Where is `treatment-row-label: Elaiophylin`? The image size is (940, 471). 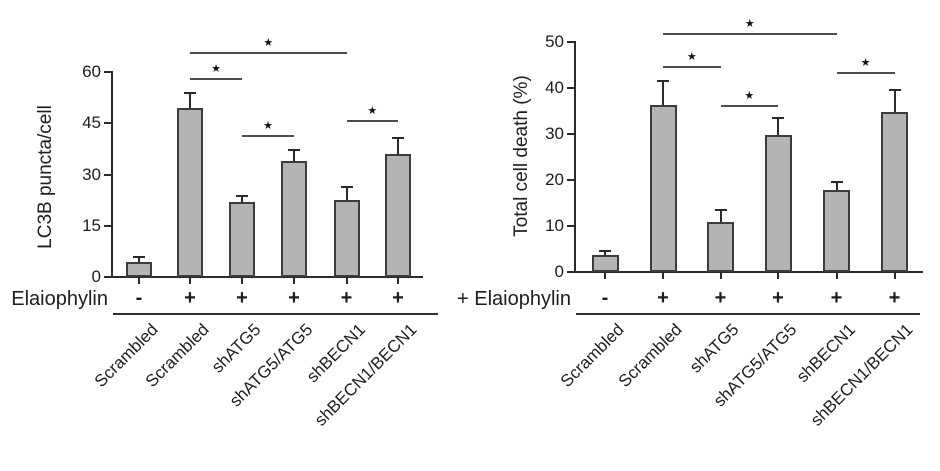
treatment-row-label: Elaiophylin is located at coordinates (59, 299).